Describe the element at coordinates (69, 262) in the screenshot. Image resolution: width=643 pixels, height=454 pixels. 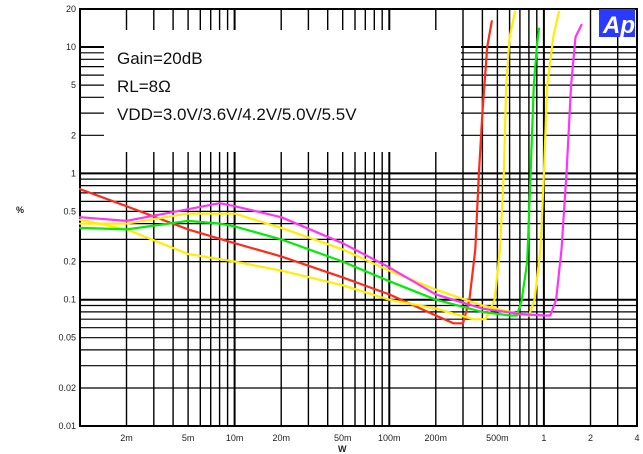
I see `y-tick-label: 0.2` at that location.